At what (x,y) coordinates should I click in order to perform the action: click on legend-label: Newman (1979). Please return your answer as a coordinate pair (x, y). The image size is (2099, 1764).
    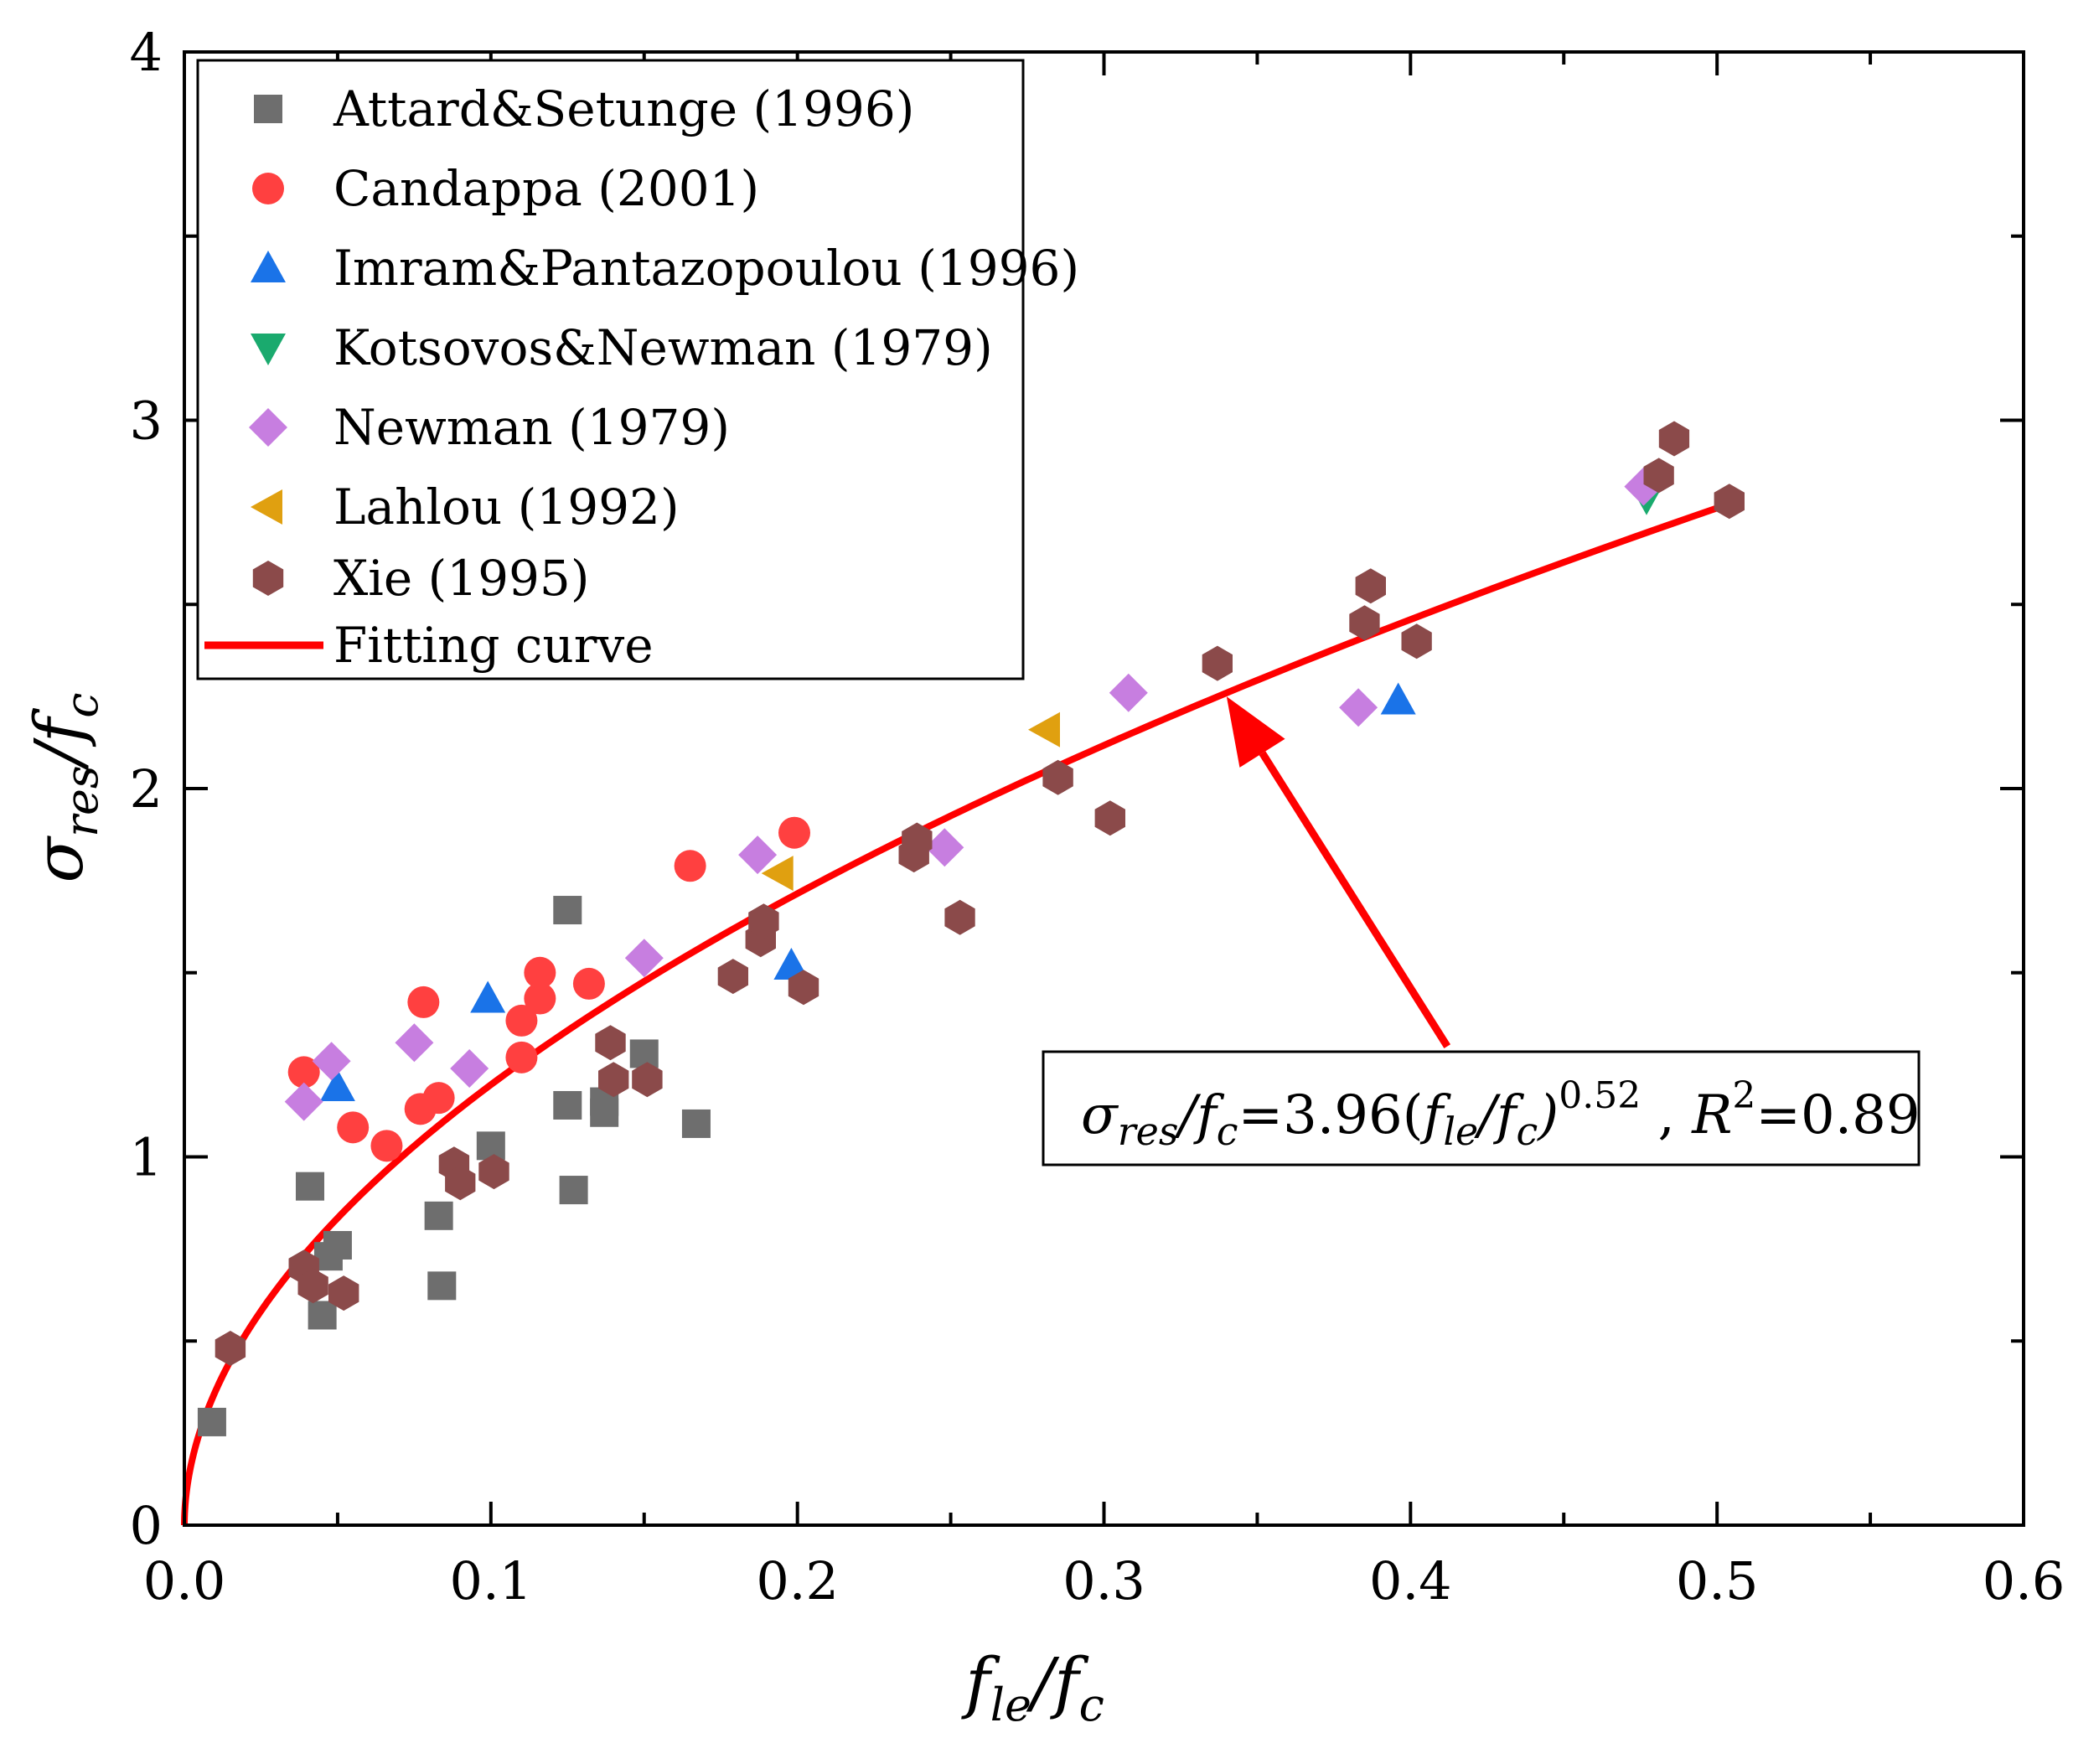
    Looking at the image, I should click on (531, 427).